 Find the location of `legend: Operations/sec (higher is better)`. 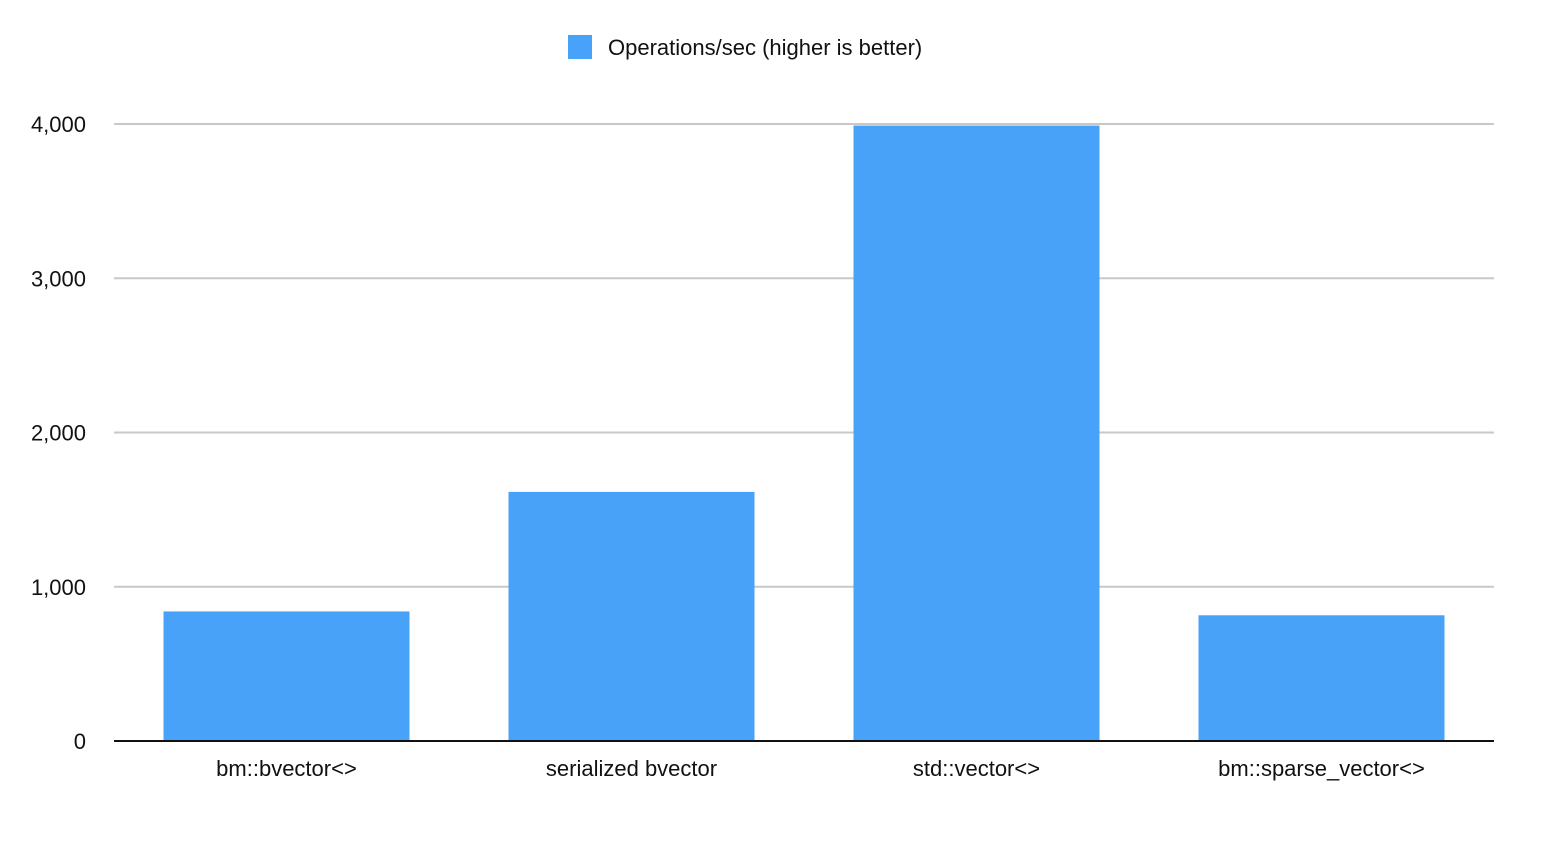

legend: Operations/sec (higher is better) is located at coordinates (745, 47).